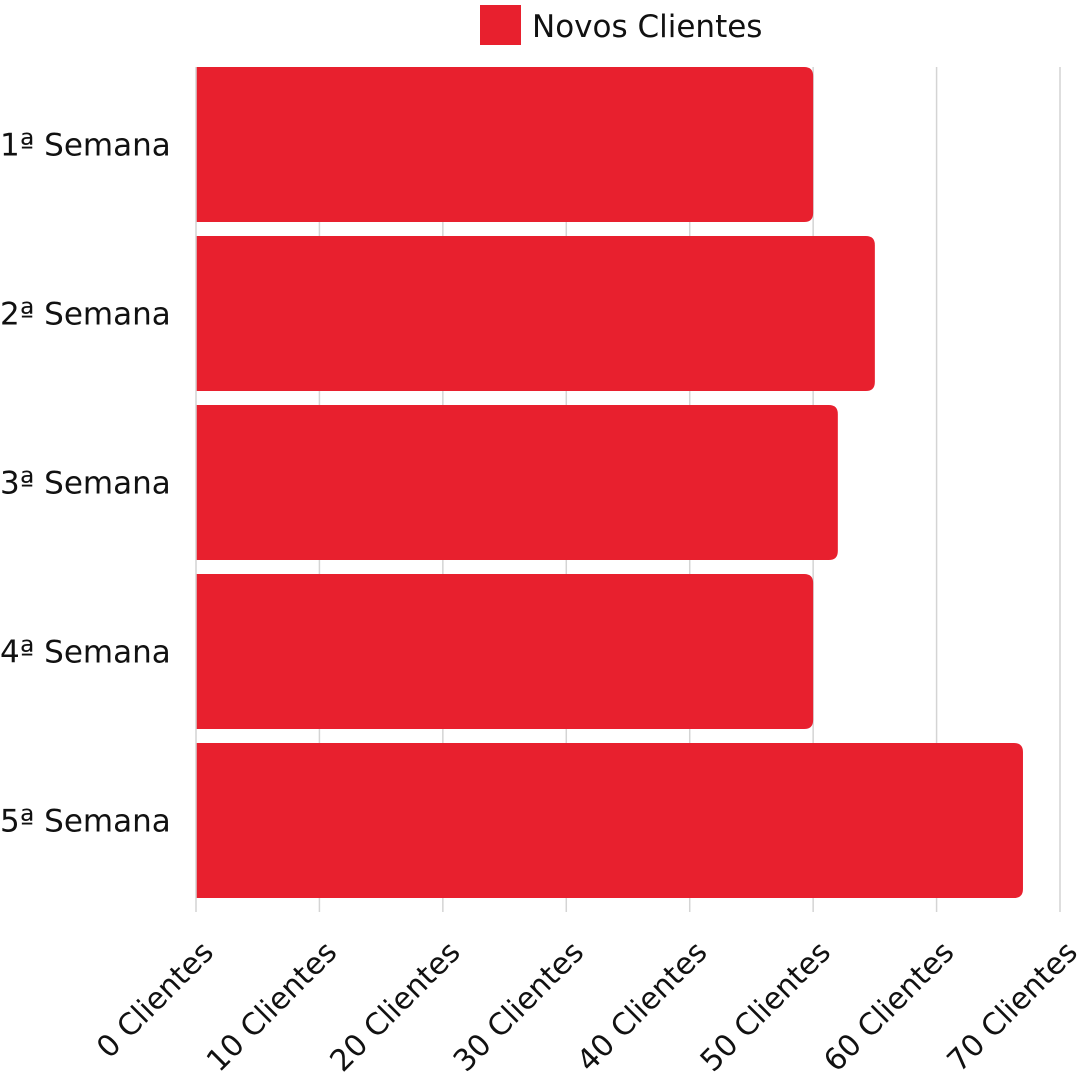 The width and height of the screenshot is (1080, 1080). What do you see at coordinates (85, 146) in the screenshot?
I see `category-label: 1ª Semana` at bounding box center [85, 146].